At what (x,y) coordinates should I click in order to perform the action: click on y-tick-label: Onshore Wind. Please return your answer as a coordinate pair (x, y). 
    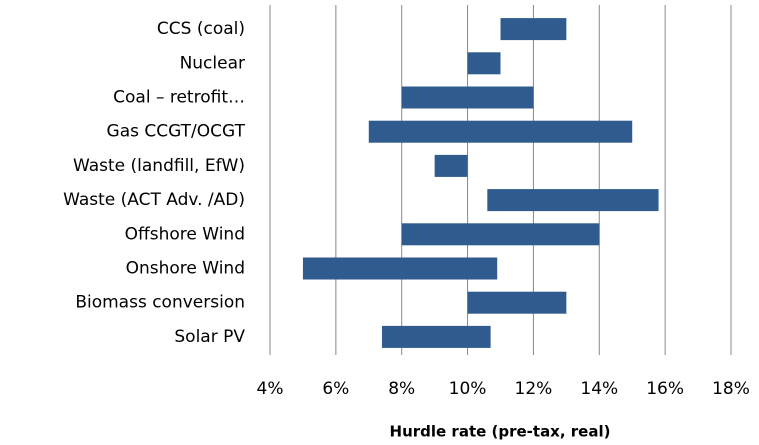
    Looking at the image, I should click on (185, 269).